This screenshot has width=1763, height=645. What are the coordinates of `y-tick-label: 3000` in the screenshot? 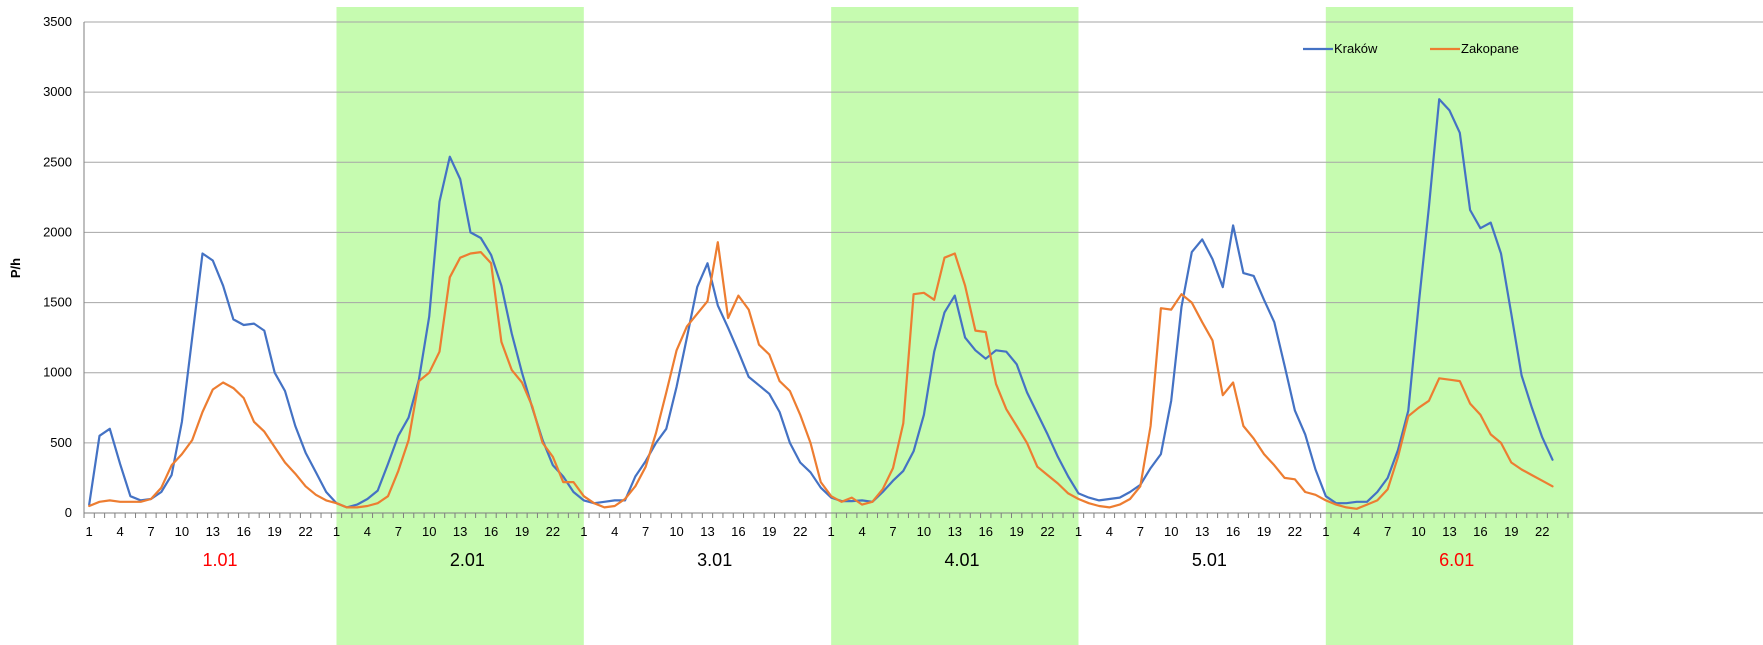 It's located at (57, 91).